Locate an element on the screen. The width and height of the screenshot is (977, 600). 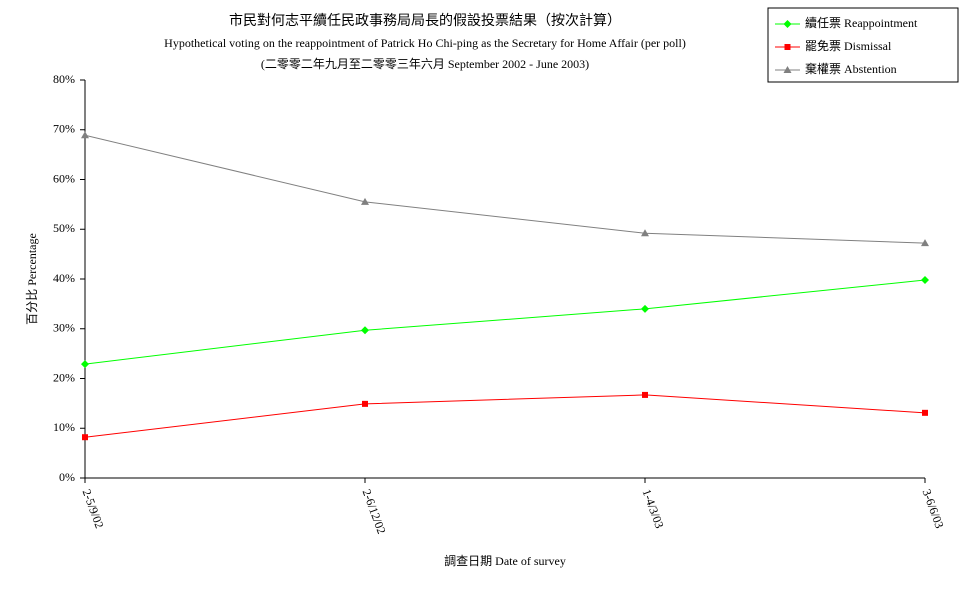
y-axis-label: 百分比 Percentage is located at coordinates (32, 279).